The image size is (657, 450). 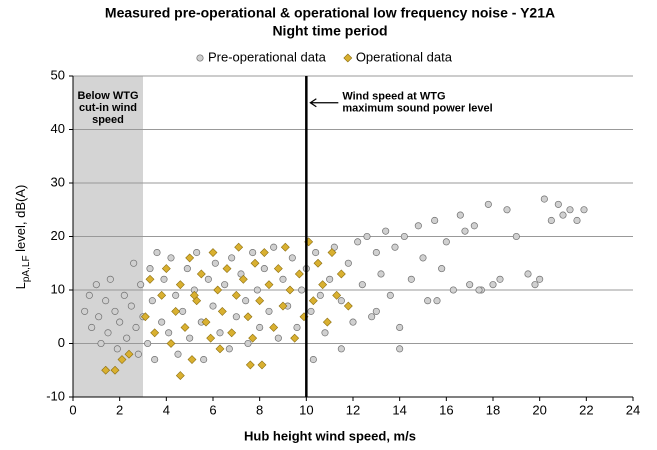 What do you see at coordinates (58, 181) in the screenshot?
I see `y-tick-label: 30` at bounding box center [58, 181].